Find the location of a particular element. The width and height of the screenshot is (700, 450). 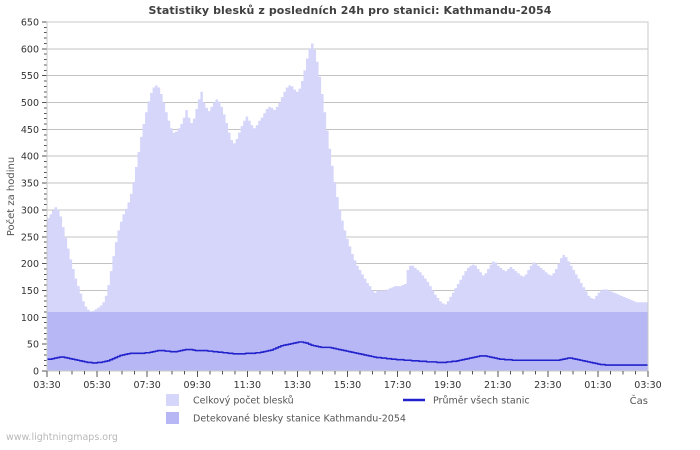

x-tick-label: 01:30 is located at coordinates (597, 385).